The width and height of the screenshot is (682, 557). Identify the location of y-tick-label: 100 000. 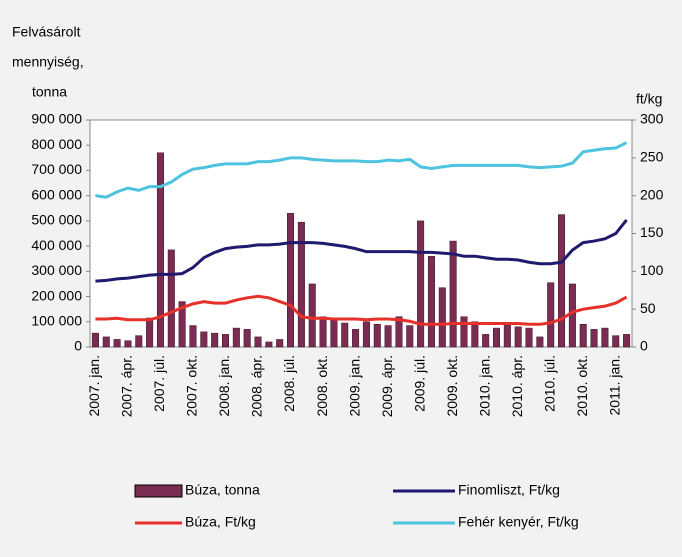
(56, 320).